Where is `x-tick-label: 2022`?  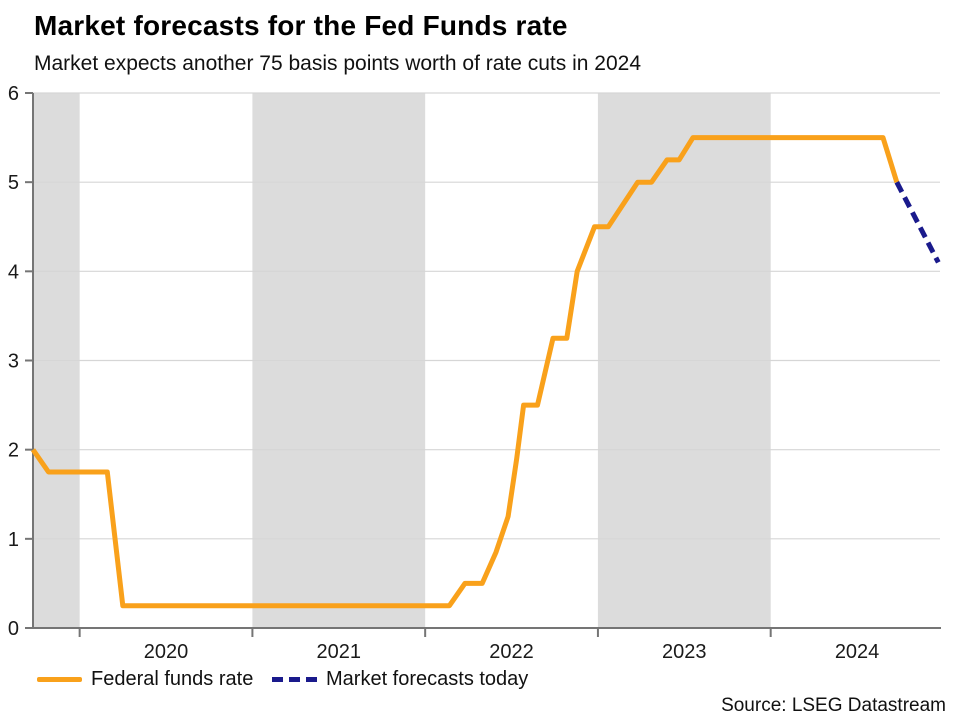 x-tick-label: 2022 is located at coordinates (511, 652).